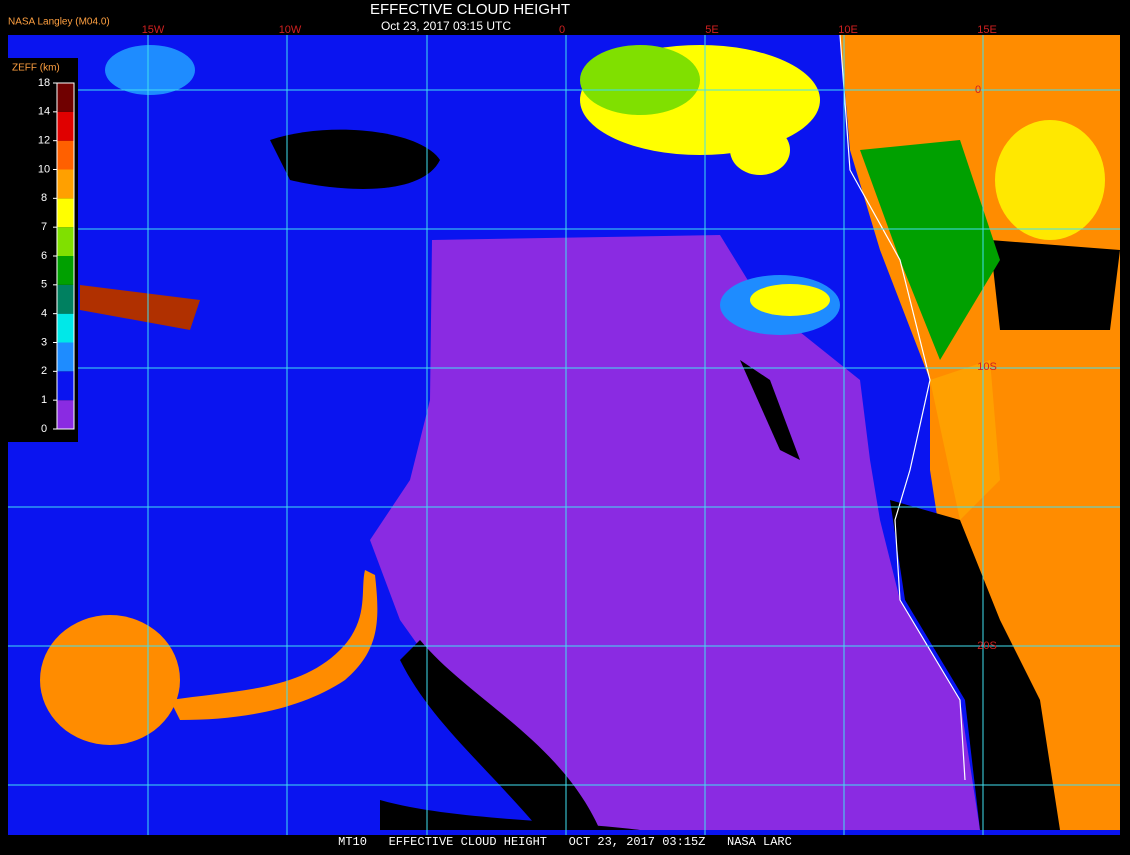 This screenshot has height=855, width=1130. I want to click on longitude-label: 10W, so click(290, 30).